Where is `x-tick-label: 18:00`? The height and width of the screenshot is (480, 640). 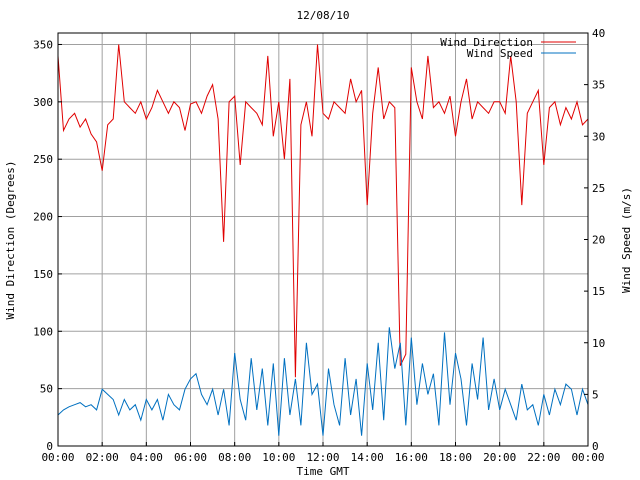
x-tick-label: 18:00 is located at coordinates (455, 457).